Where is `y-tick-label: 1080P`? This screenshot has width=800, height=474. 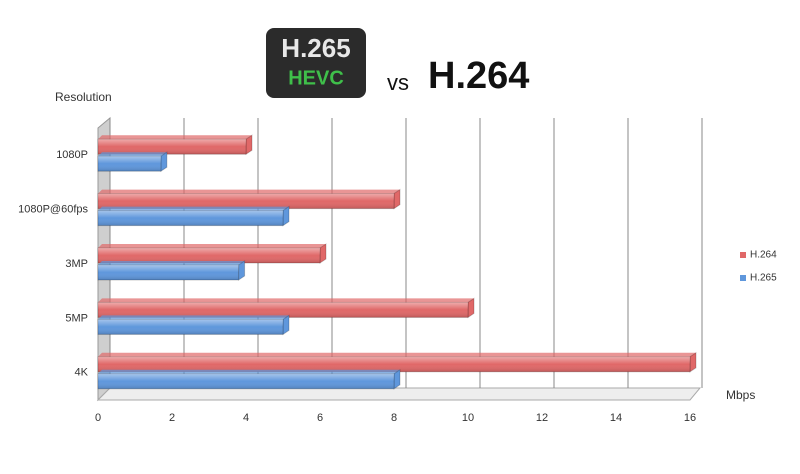
y-tick-label: 1080P is located at coordinates (72, 155).